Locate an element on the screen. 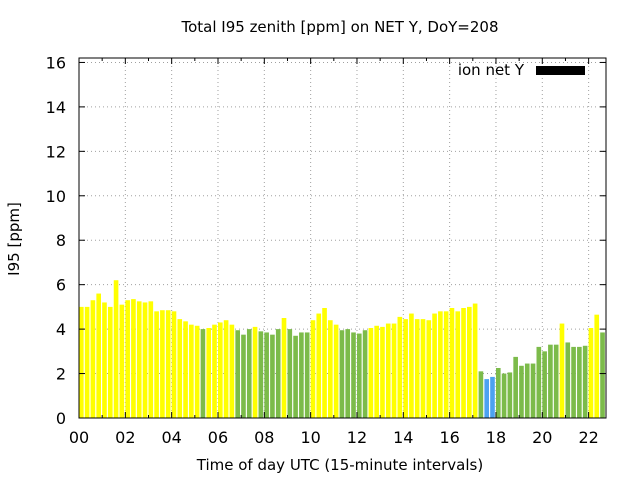 This screenshot has height=480, width=640. x-tick-label: 22 is located at coordinates (588, 437).